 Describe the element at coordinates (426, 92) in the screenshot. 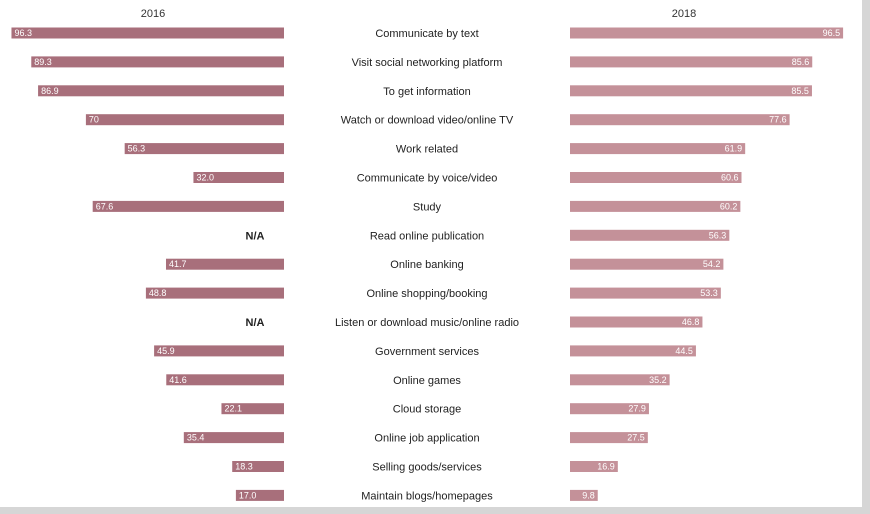

I see `category-label: To get information` at that location.